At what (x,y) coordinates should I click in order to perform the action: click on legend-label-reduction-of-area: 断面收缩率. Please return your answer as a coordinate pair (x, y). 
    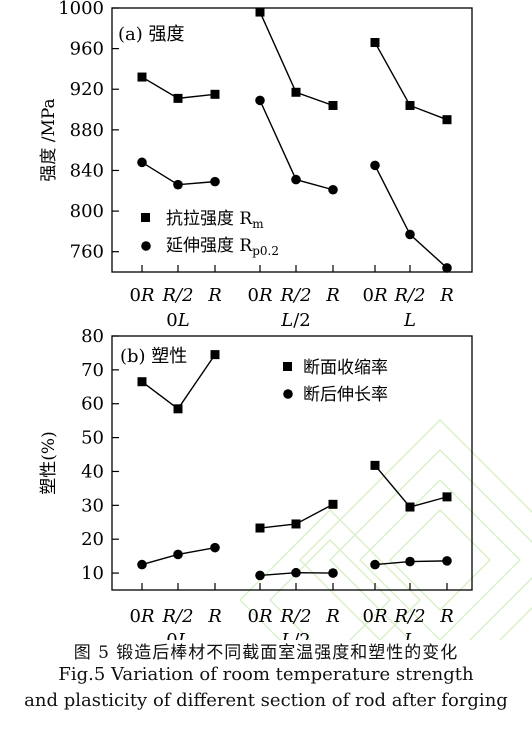
    Looking at the image, I should click on (345, 368).